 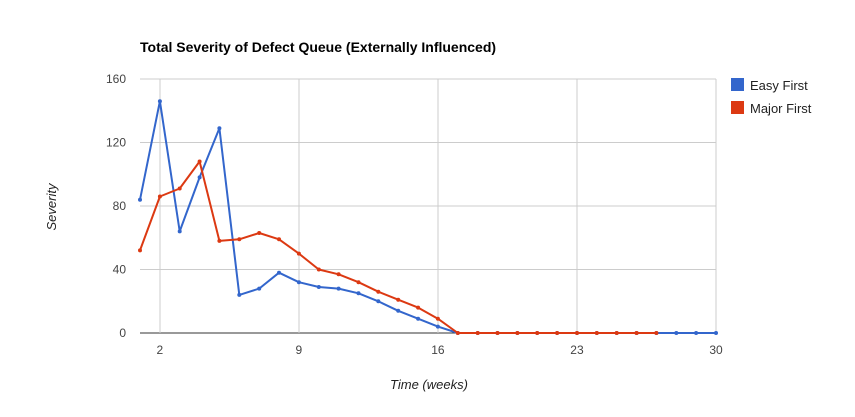 I want to click on x-tick-label: 23, so click(x=577, y=350).